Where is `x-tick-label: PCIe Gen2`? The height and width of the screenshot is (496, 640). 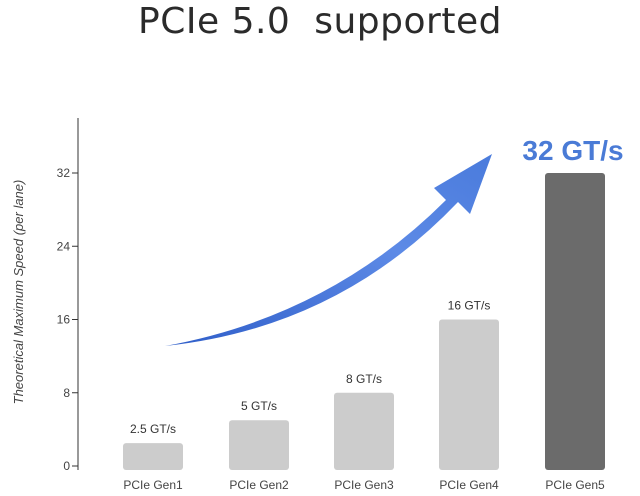 x-tick-label: PCIe Gen2 is located at coordinates (259, 485).